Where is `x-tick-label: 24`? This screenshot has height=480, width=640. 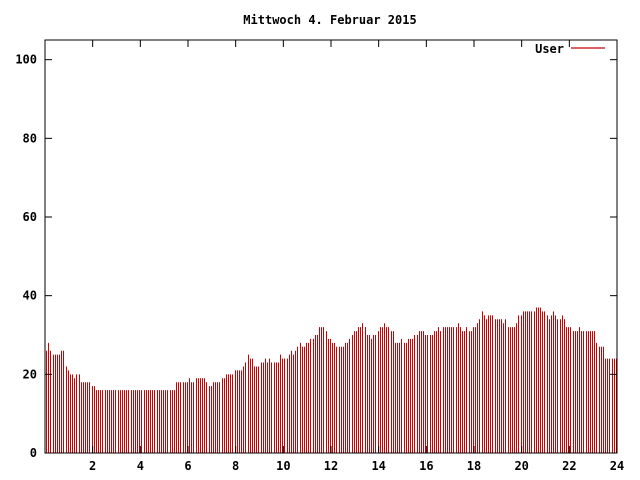
x-tick-label: 24 is located at coordinates (617, 466).